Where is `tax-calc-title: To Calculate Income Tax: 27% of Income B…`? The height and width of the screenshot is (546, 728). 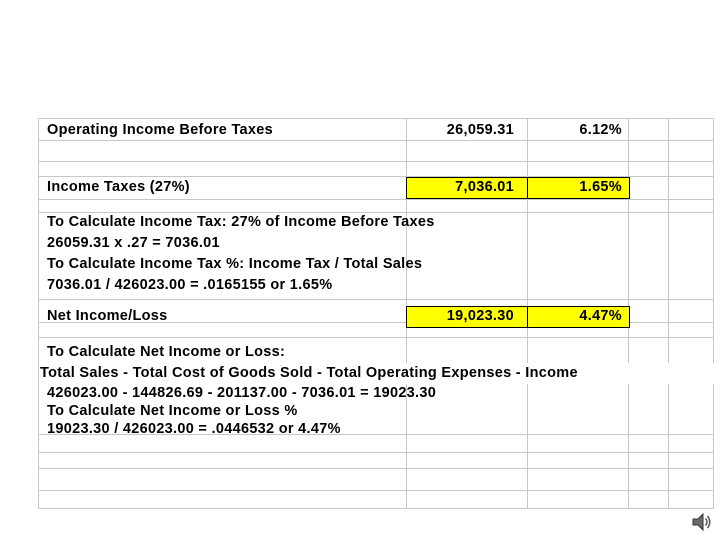
tax-calc-title: To Calculate Income Tax: 27% of Income B… is located at coordinates (241, 222).